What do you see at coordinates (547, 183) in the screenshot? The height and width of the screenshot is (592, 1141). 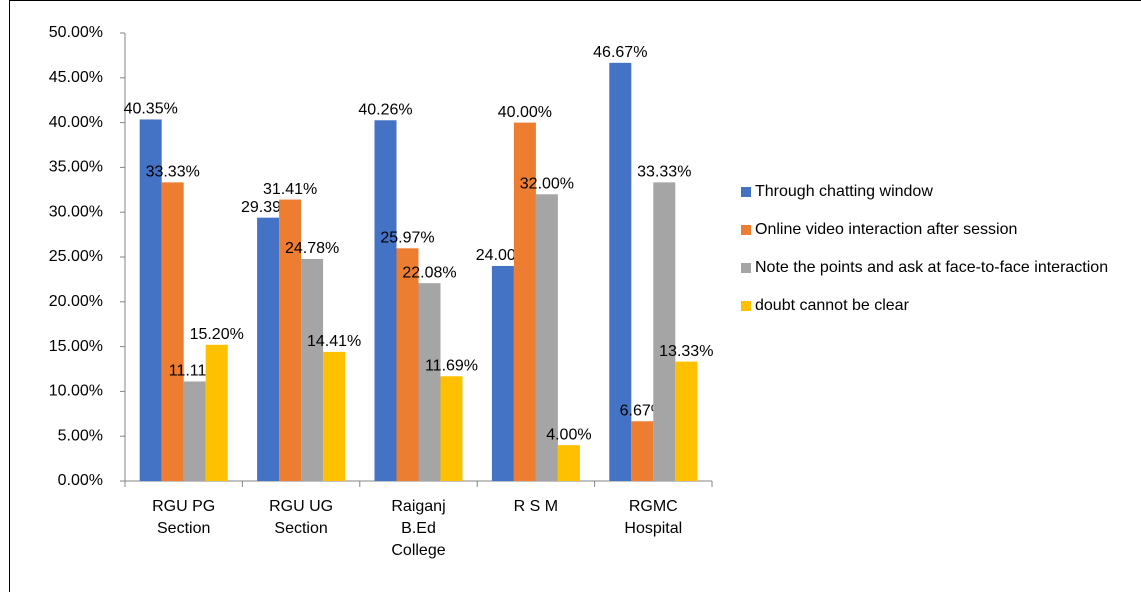 I see `data-label: 32.00%` at bounding box center [547, 183].